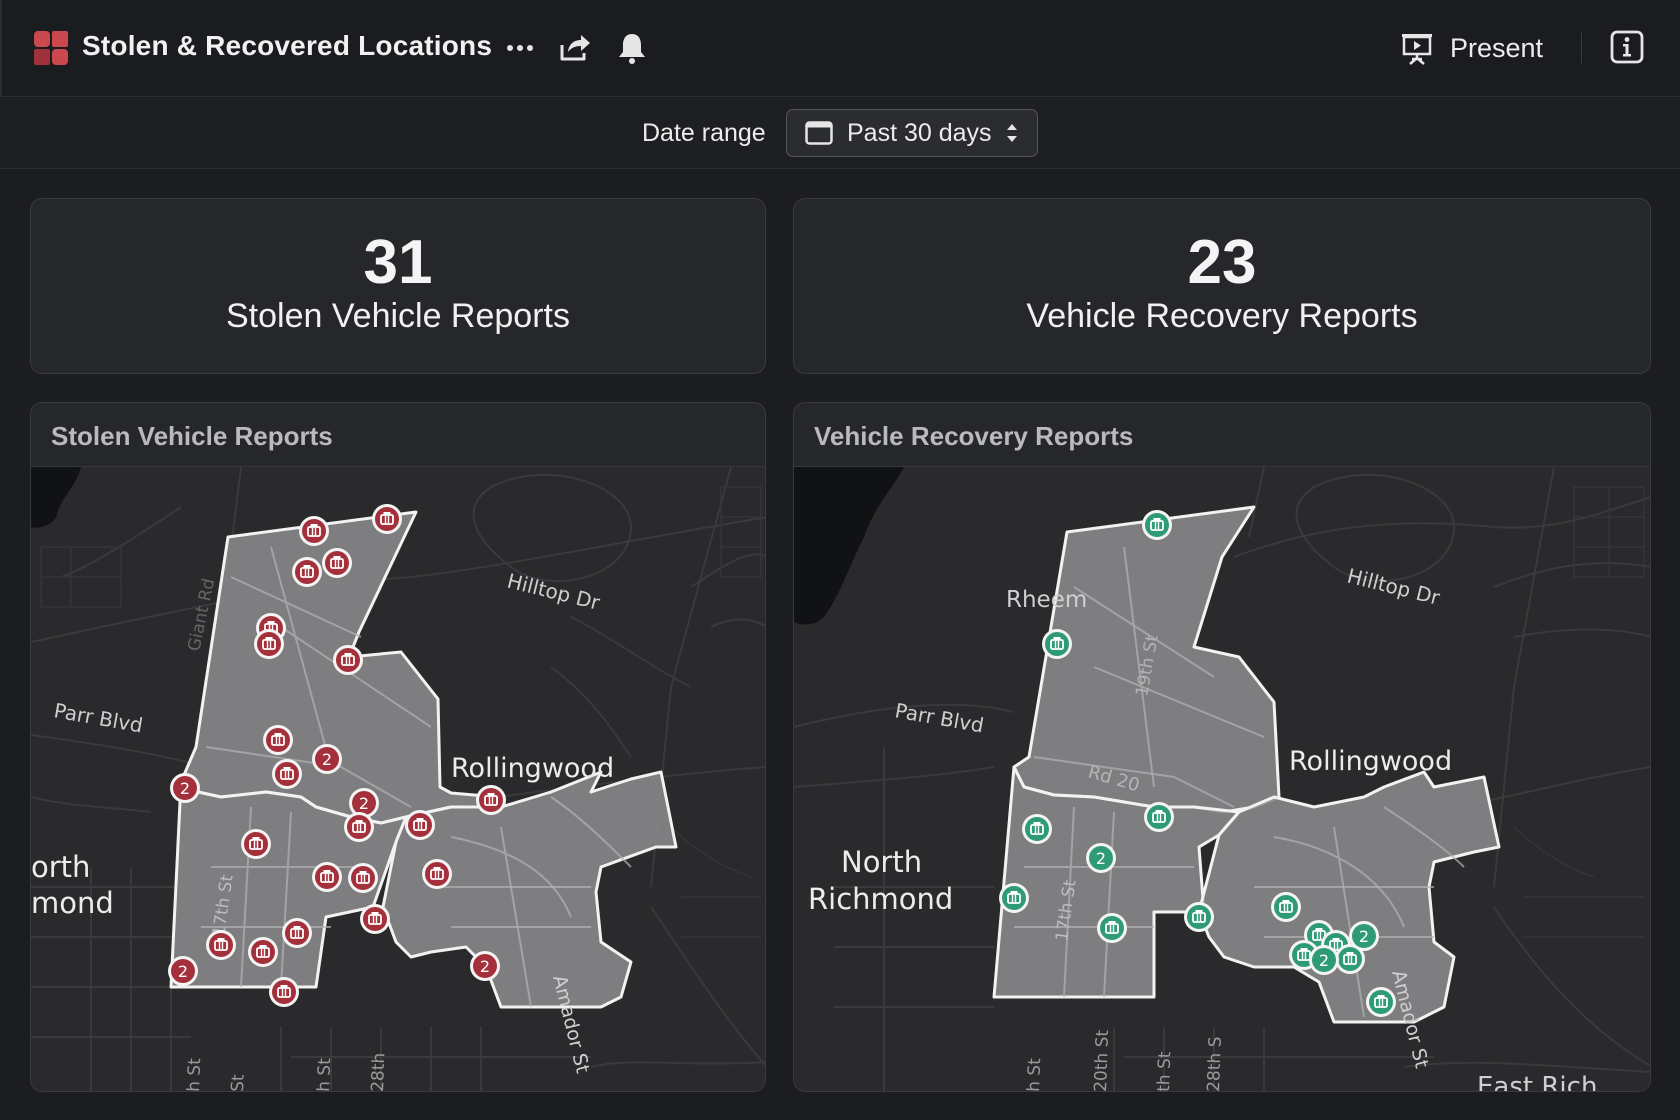  What do you see at coordinates (378, 1071) in the screenshot?
I see `label-28th: 28th` at bounding box center [378, 1071].